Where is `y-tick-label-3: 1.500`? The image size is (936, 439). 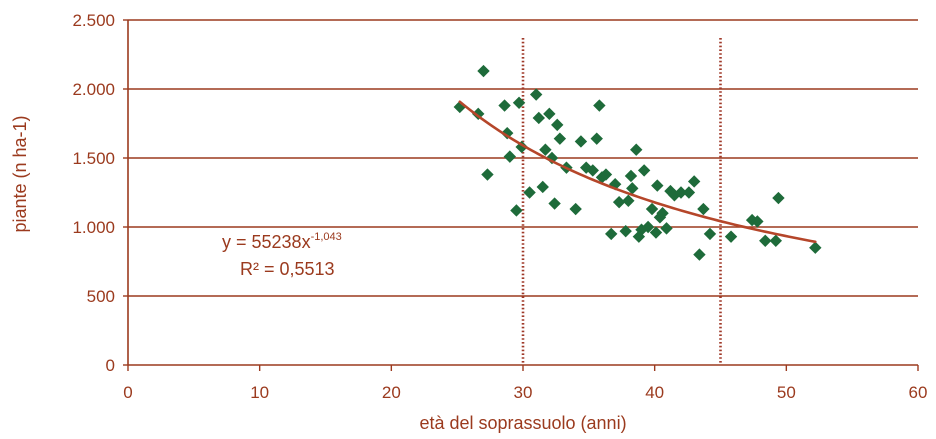
y-tick-label-3: 1.500 is located at coordinates (93, 158).